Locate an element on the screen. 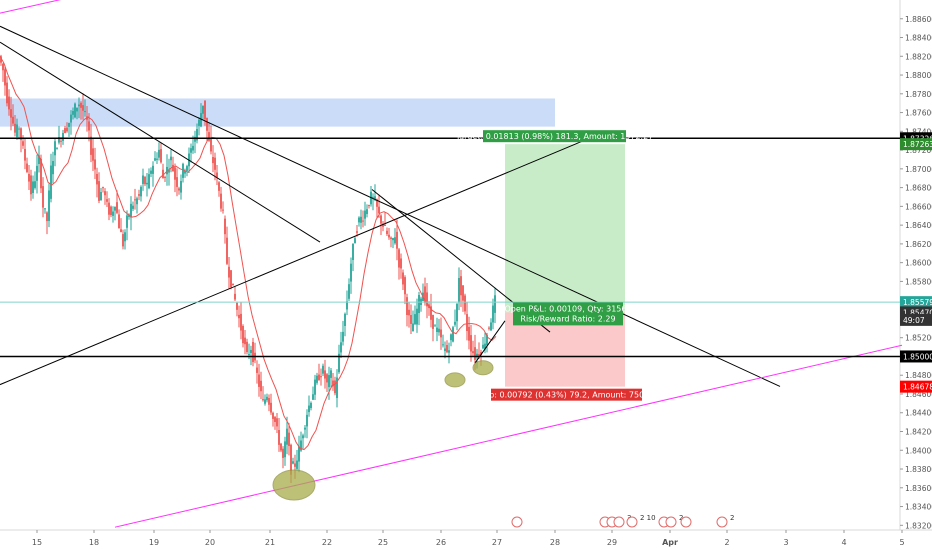  x-tick-label: 19 is located at coordinates (154, 542).